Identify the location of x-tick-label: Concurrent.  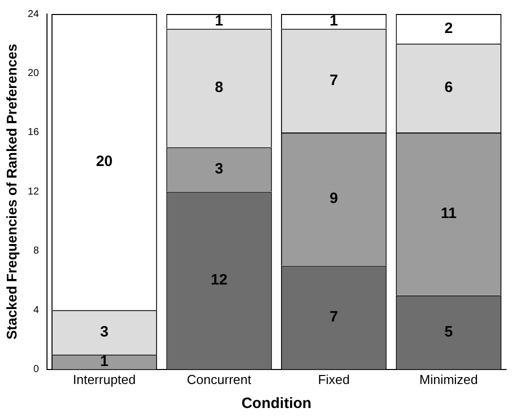
(219, 379).